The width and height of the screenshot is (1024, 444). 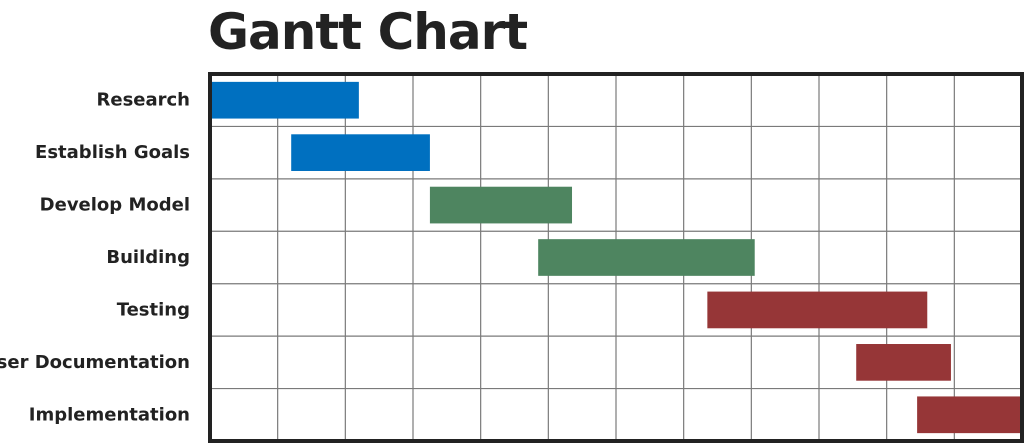 What do you see at coordinates (112, 152) in the screenshot?
I see `task-label: Establish Goals` at bounding box center [112, 152].